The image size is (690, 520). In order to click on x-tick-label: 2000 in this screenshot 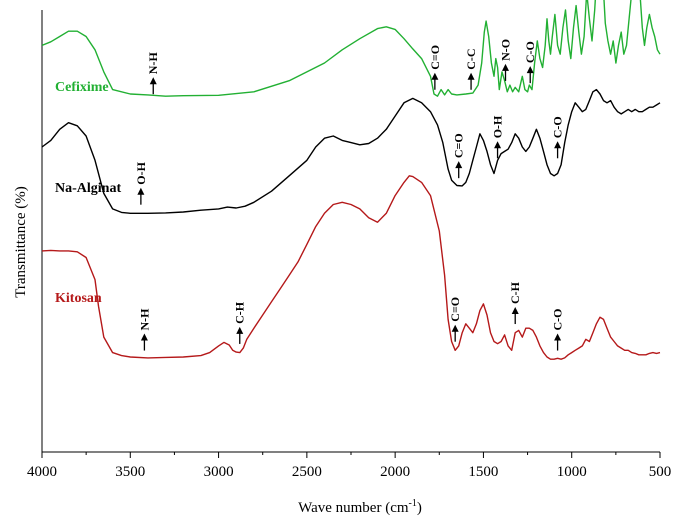, I will do `click(395, 472)`.